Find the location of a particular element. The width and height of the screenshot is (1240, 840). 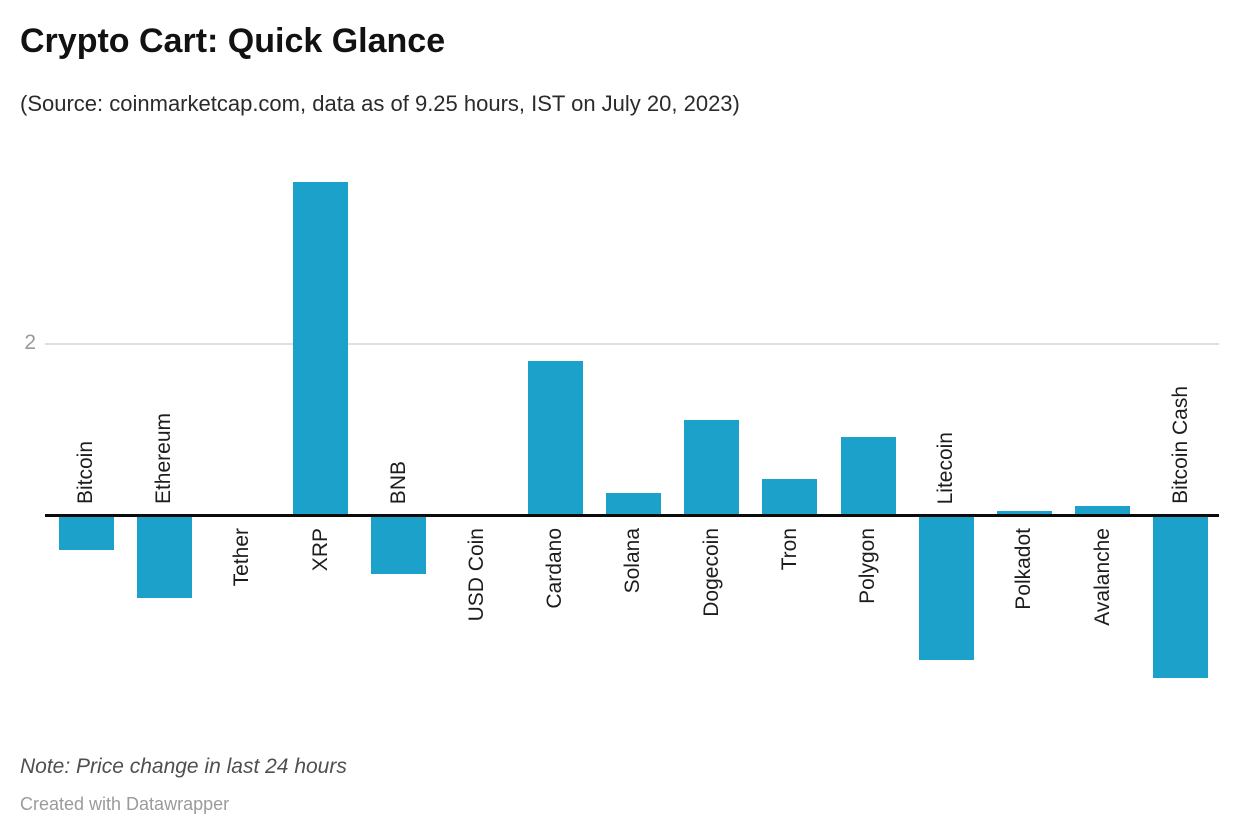

chart-title: Crypto Cart: Quick Glance is located at coordinates (233, 41).